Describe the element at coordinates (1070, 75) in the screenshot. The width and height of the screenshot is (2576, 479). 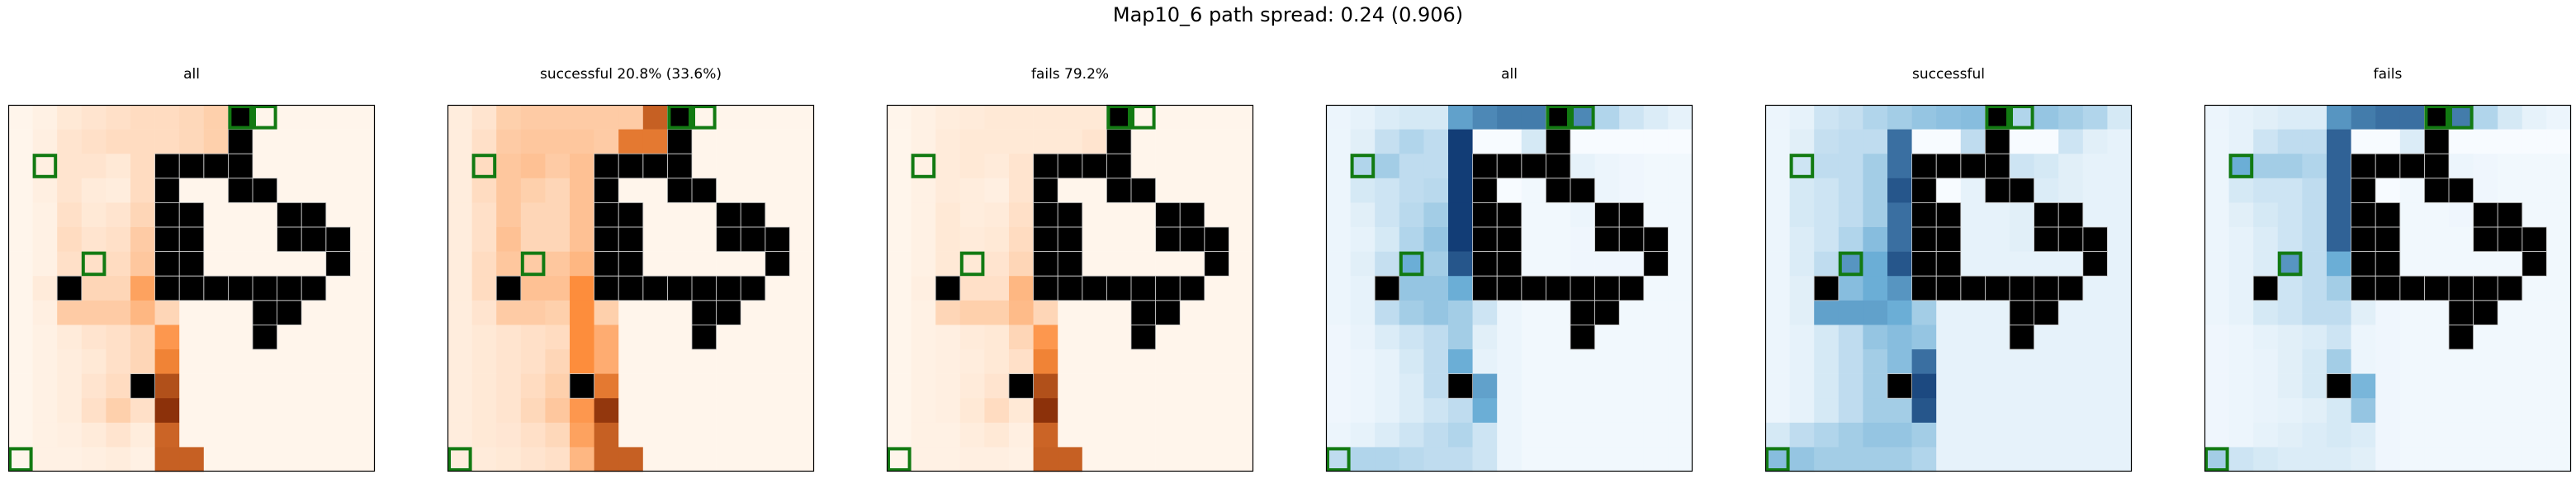
I see `panel-3-title: fails 79.2%` at that location.